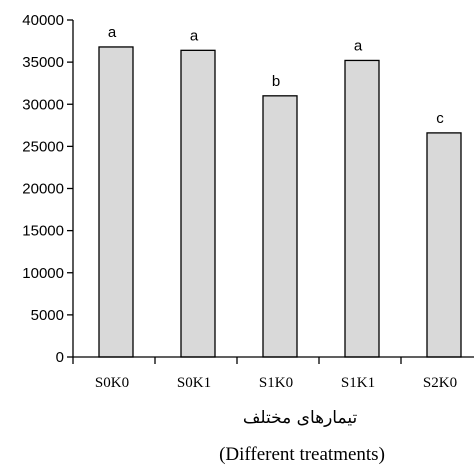 The image size is (474, 474). I want to click on y-tick-label: 30000, so click(43, 104).